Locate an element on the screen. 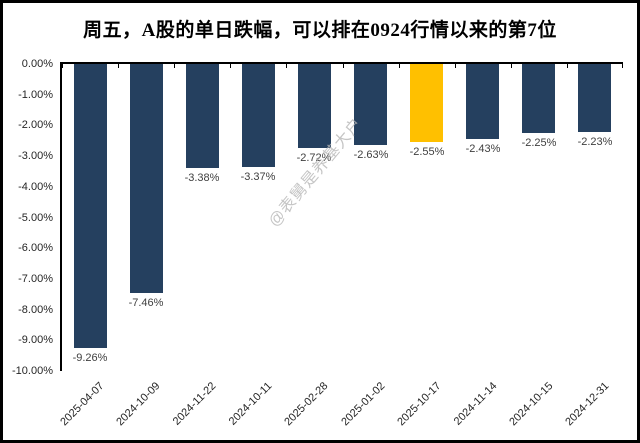 Image resolution: width=640 pixels, height=443 pixels. y-axis-tick-label: -10.00% is located at coordinates (32, 371).